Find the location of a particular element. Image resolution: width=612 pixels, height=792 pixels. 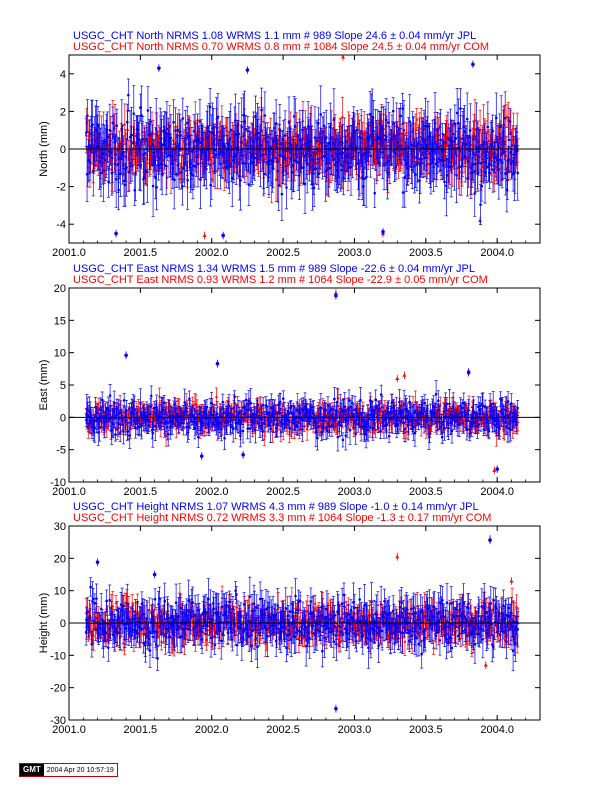

x-tick-label: 2003.0 is located at coordinates (355, 253).